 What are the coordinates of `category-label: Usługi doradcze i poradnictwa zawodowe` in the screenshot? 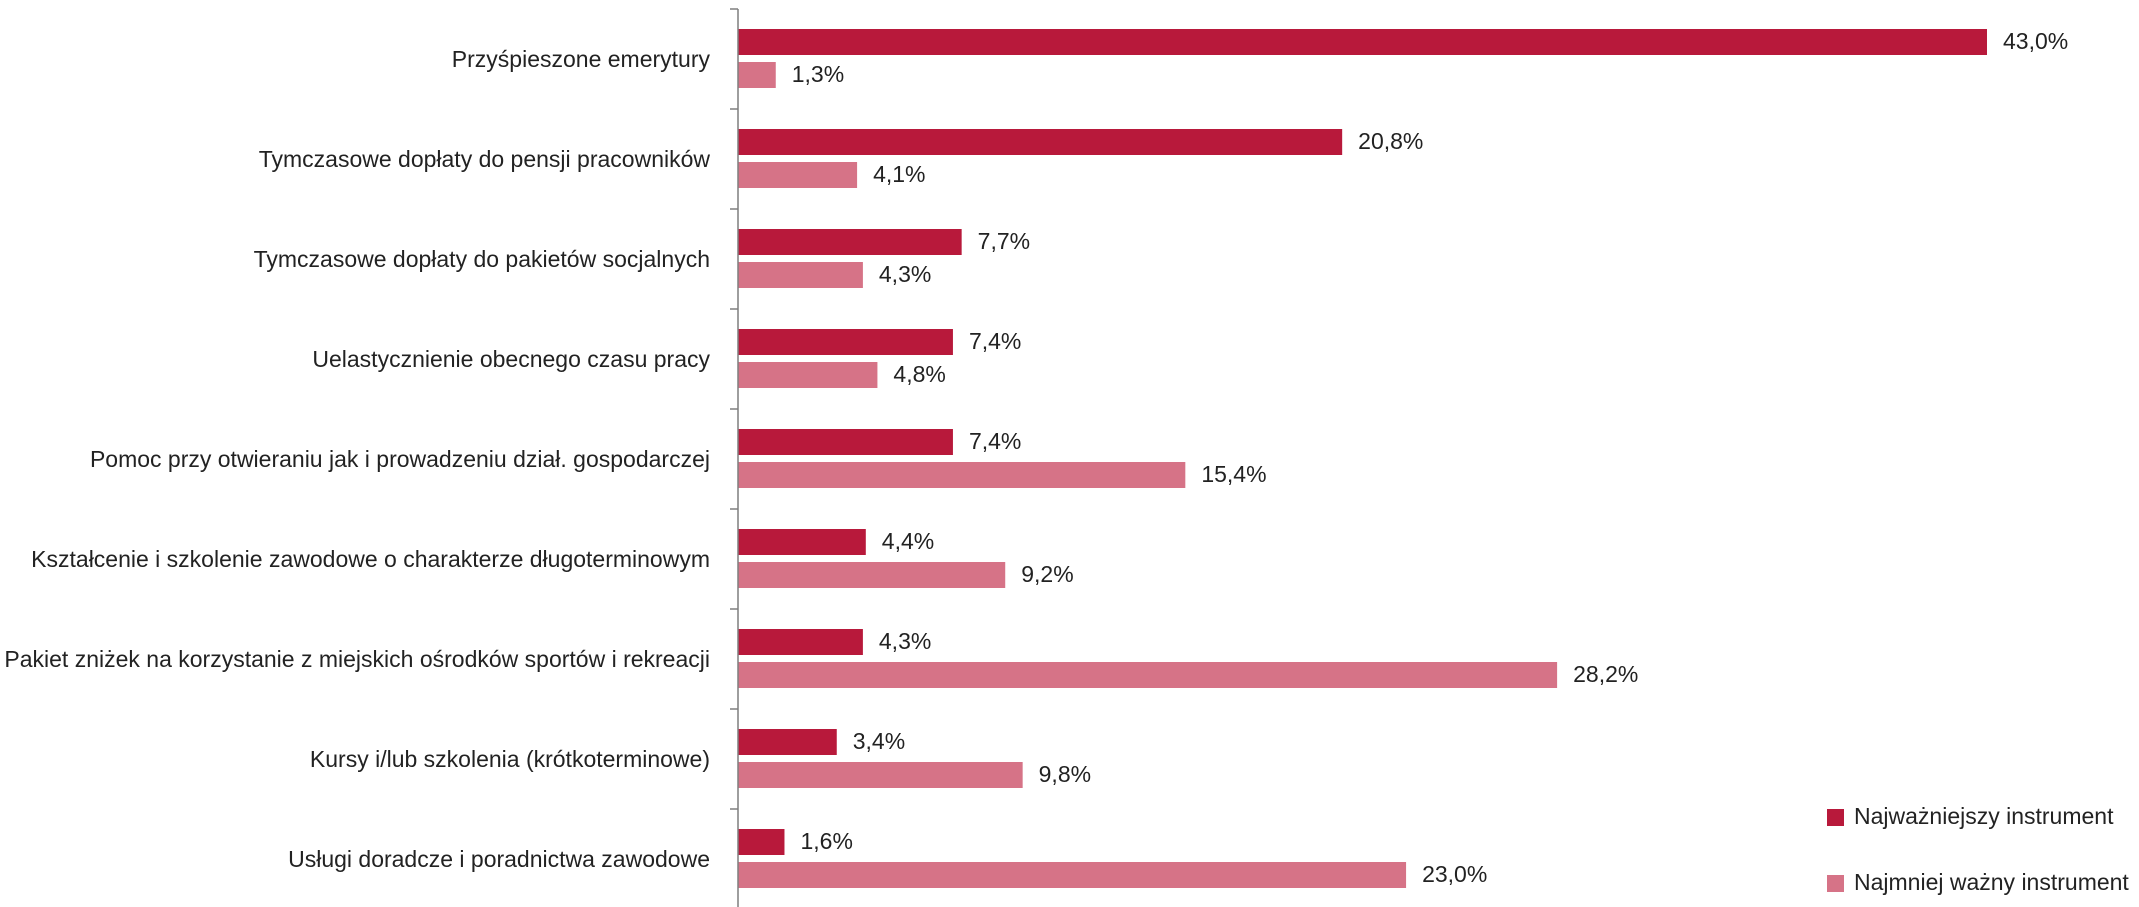 It's located at (499, 859).